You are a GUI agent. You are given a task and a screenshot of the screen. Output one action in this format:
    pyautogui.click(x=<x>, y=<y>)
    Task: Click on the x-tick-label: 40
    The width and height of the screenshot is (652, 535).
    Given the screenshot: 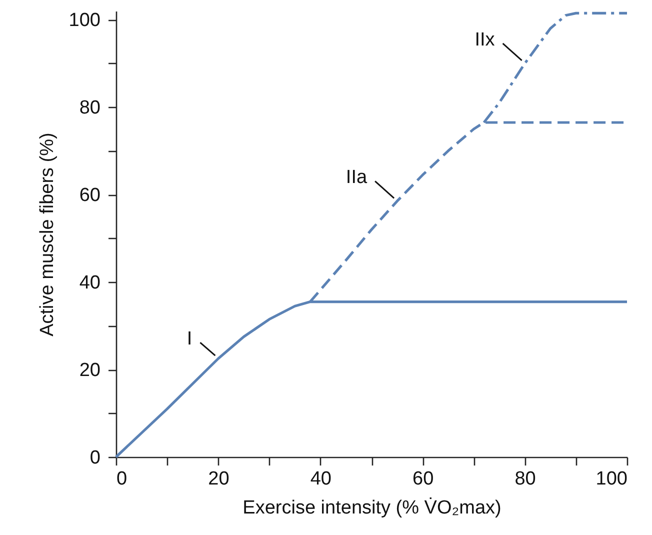 What is the action you would take?
    pyautogui.click(x=321, y=479)
    